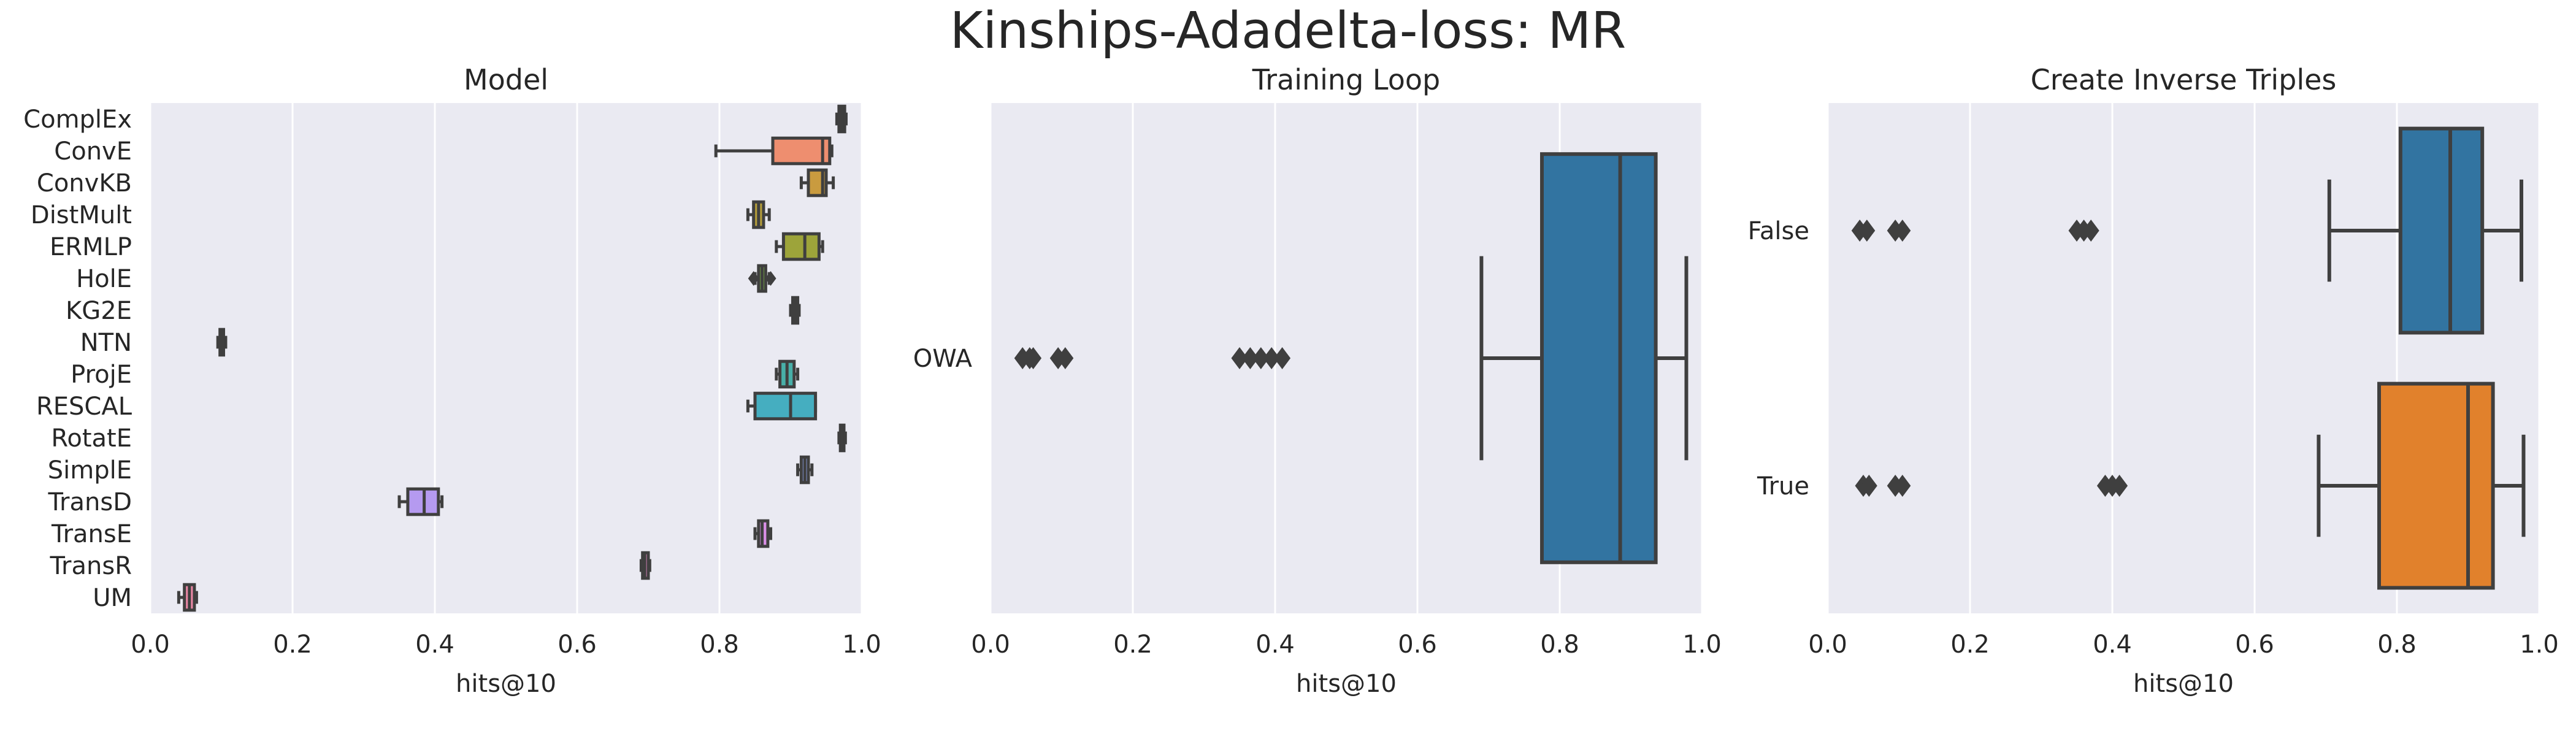 The image size is (2576, 736). I want to click on box-transr: TransR, so click(350, 565).